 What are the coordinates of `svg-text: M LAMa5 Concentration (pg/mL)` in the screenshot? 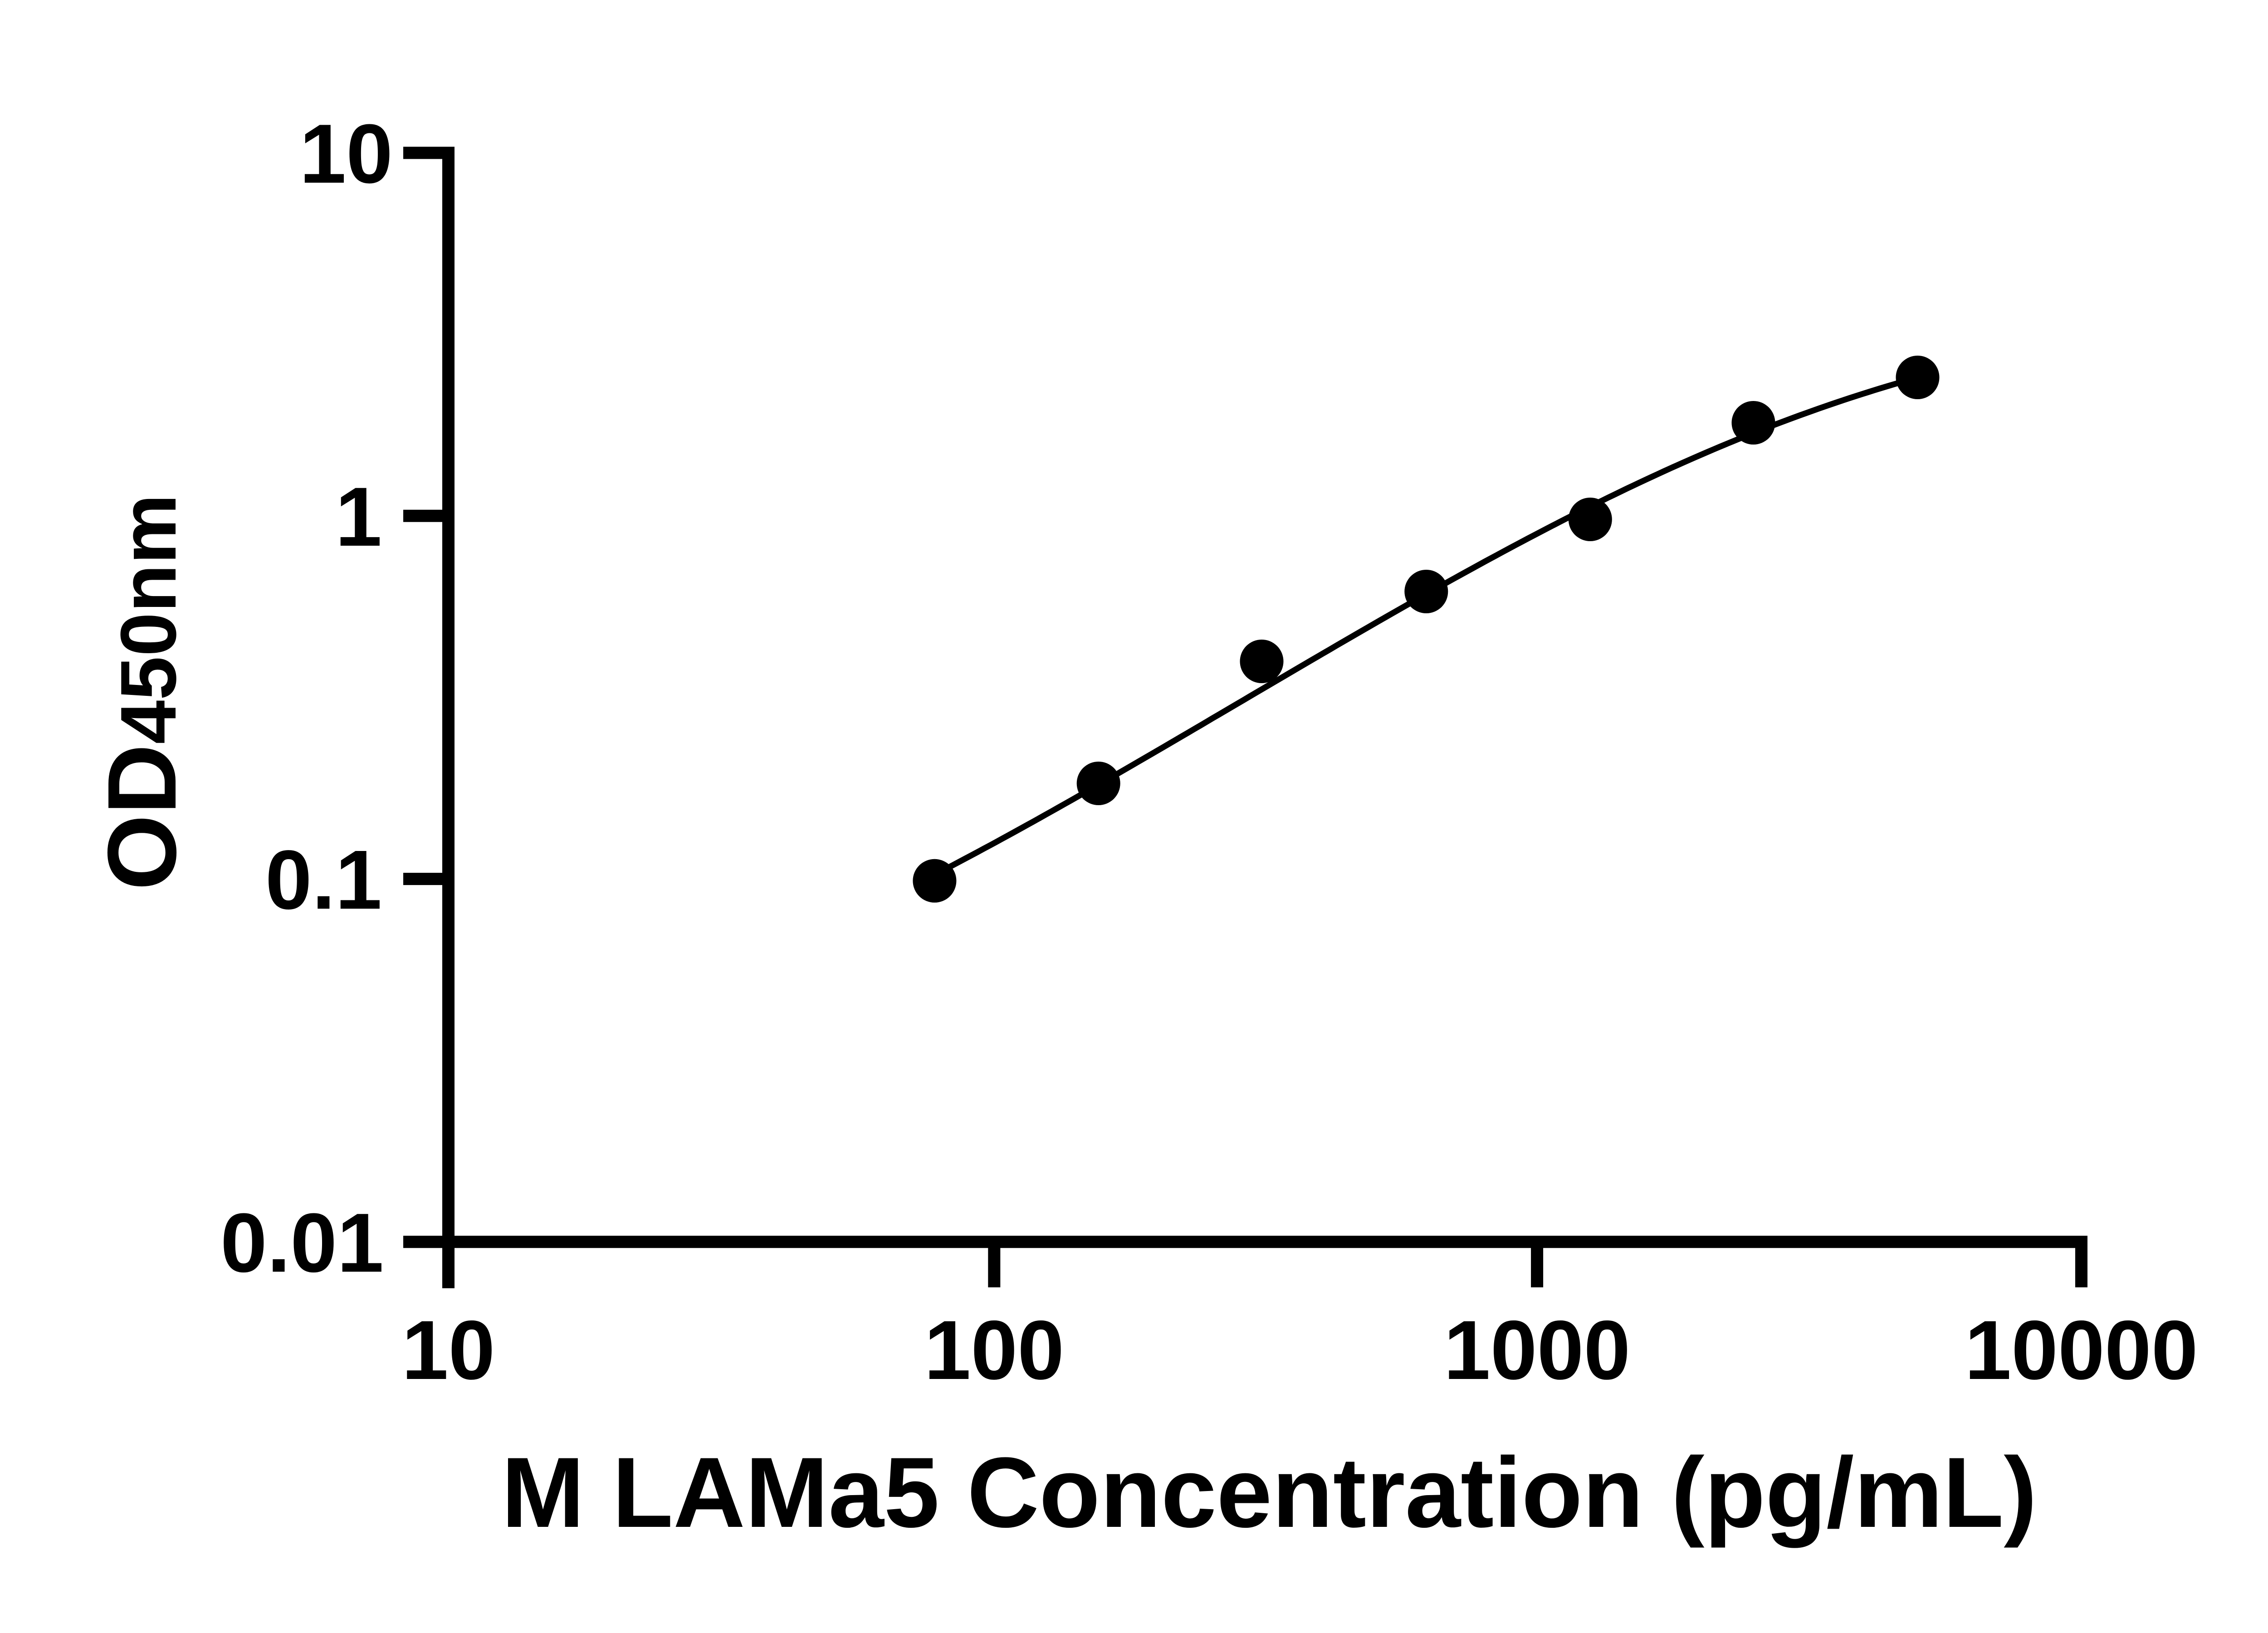 It's located at (1269, 1492).